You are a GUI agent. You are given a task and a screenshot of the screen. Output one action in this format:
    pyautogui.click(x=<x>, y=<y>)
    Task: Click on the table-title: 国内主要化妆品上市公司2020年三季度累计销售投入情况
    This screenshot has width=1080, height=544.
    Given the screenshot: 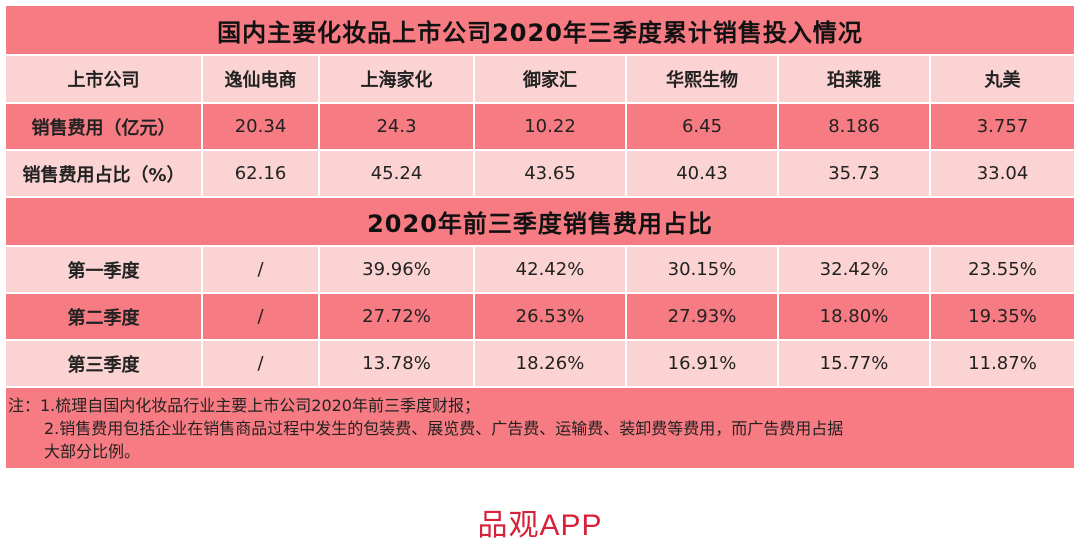 What is the action you would take?
    pyautogui.click(x=540, y=31)
    